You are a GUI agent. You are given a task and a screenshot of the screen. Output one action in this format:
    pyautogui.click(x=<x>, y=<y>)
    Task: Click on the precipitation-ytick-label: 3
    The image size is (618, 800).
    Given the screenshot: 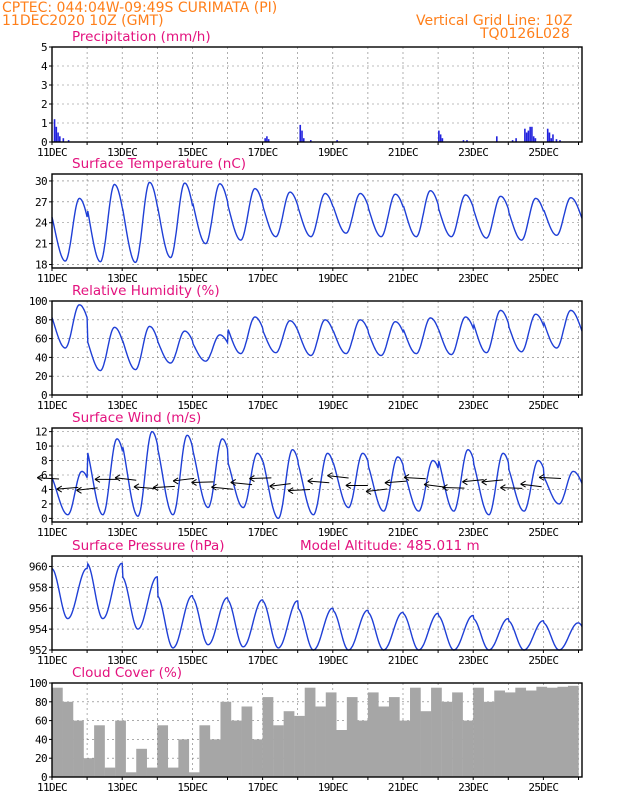 What is the action you would take?
    pyautogui.click(x=44, y=85)
    